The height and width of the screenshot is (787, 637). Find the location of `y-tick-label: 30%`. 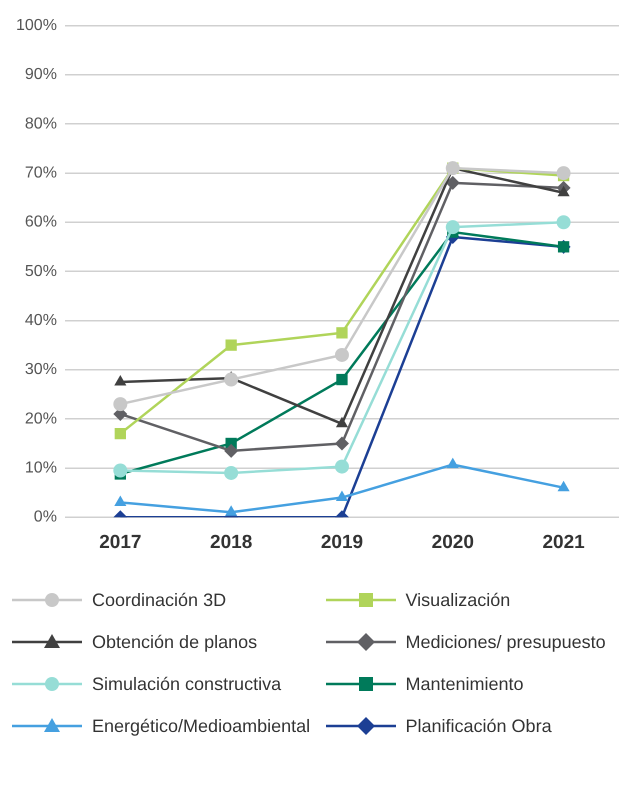

y-tick-label: 30% is located at coordinates (40, 369).